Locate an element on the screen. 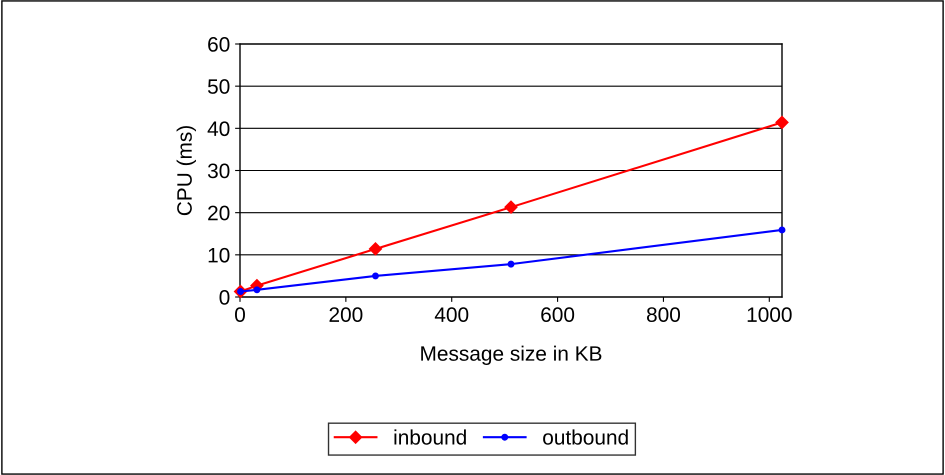 This screenshot has width=945, height=475. y-axis-title: CPU (ms) is located at coordinates (186, 171).